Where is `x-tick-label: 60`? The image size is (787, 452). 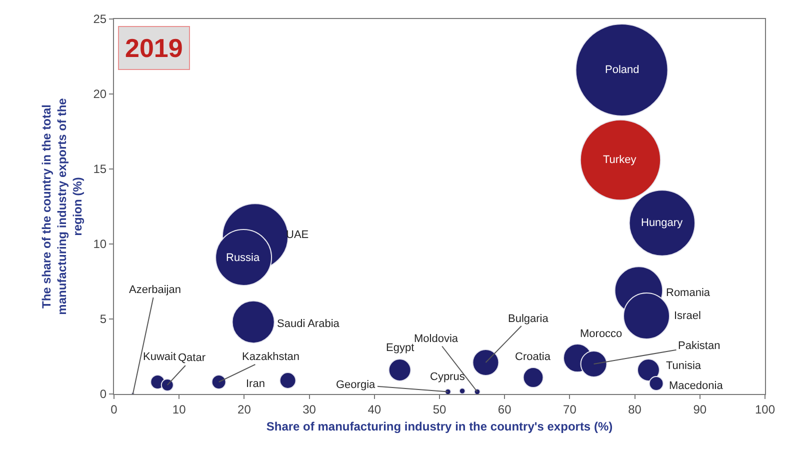
x-tick-label: 60 is located at coordinates (505, 409).